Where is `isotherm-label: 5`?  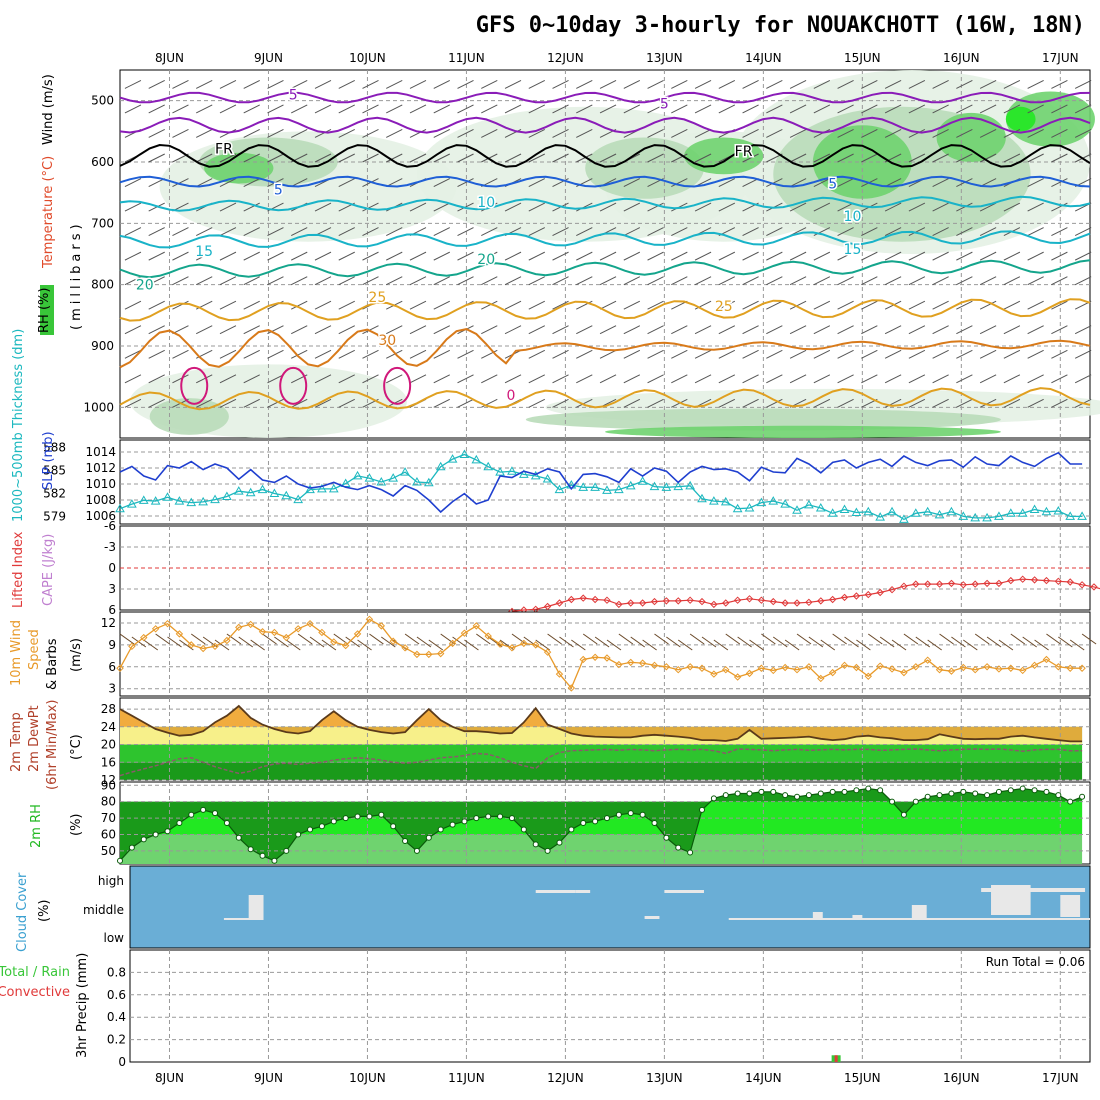 isotherm-label: 5 is located at coordinates (664, 105).